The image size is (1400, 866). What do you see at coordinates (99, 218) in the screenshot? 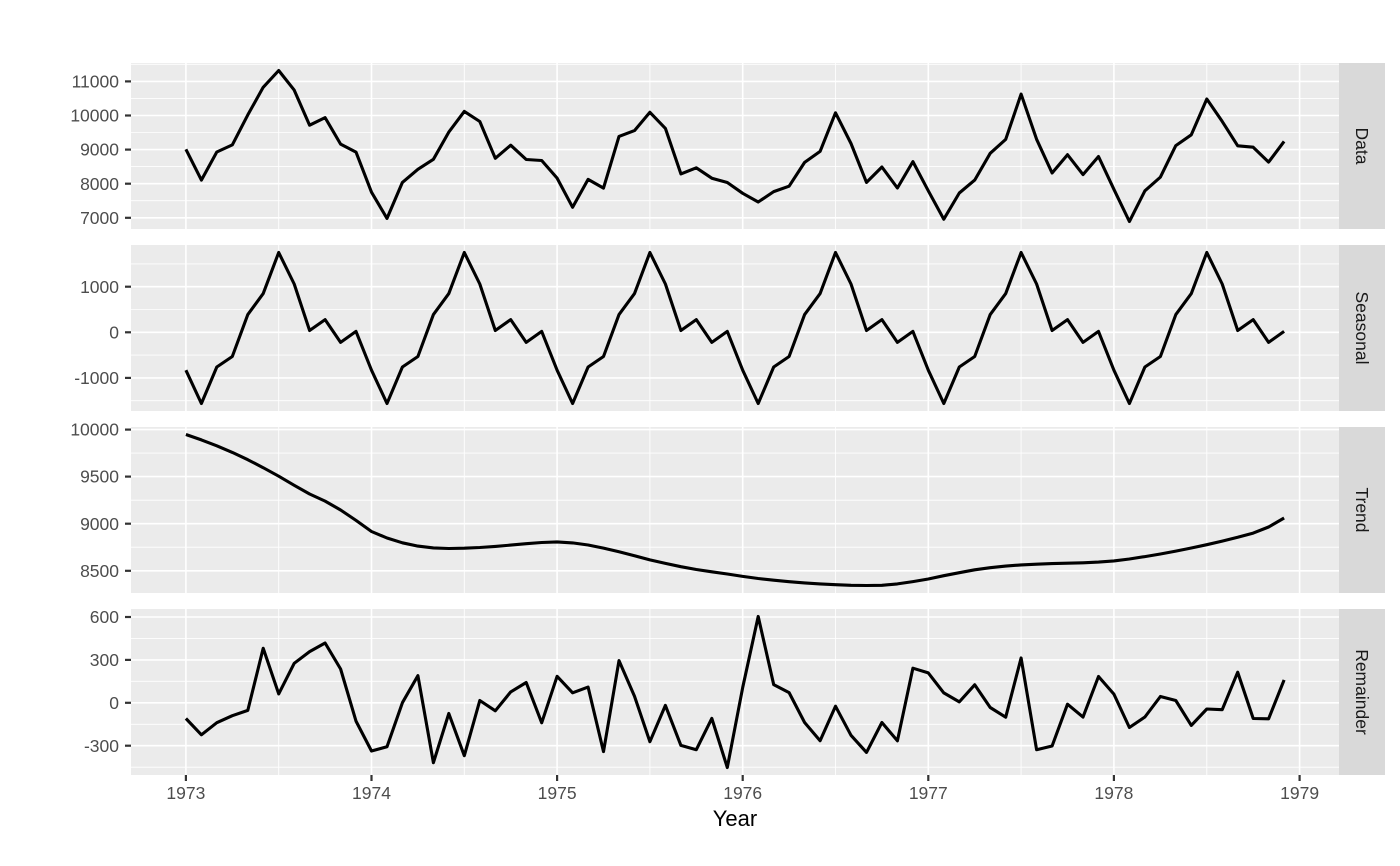
I see `y-tick-label: 7000` at bounding box center [99, 218].